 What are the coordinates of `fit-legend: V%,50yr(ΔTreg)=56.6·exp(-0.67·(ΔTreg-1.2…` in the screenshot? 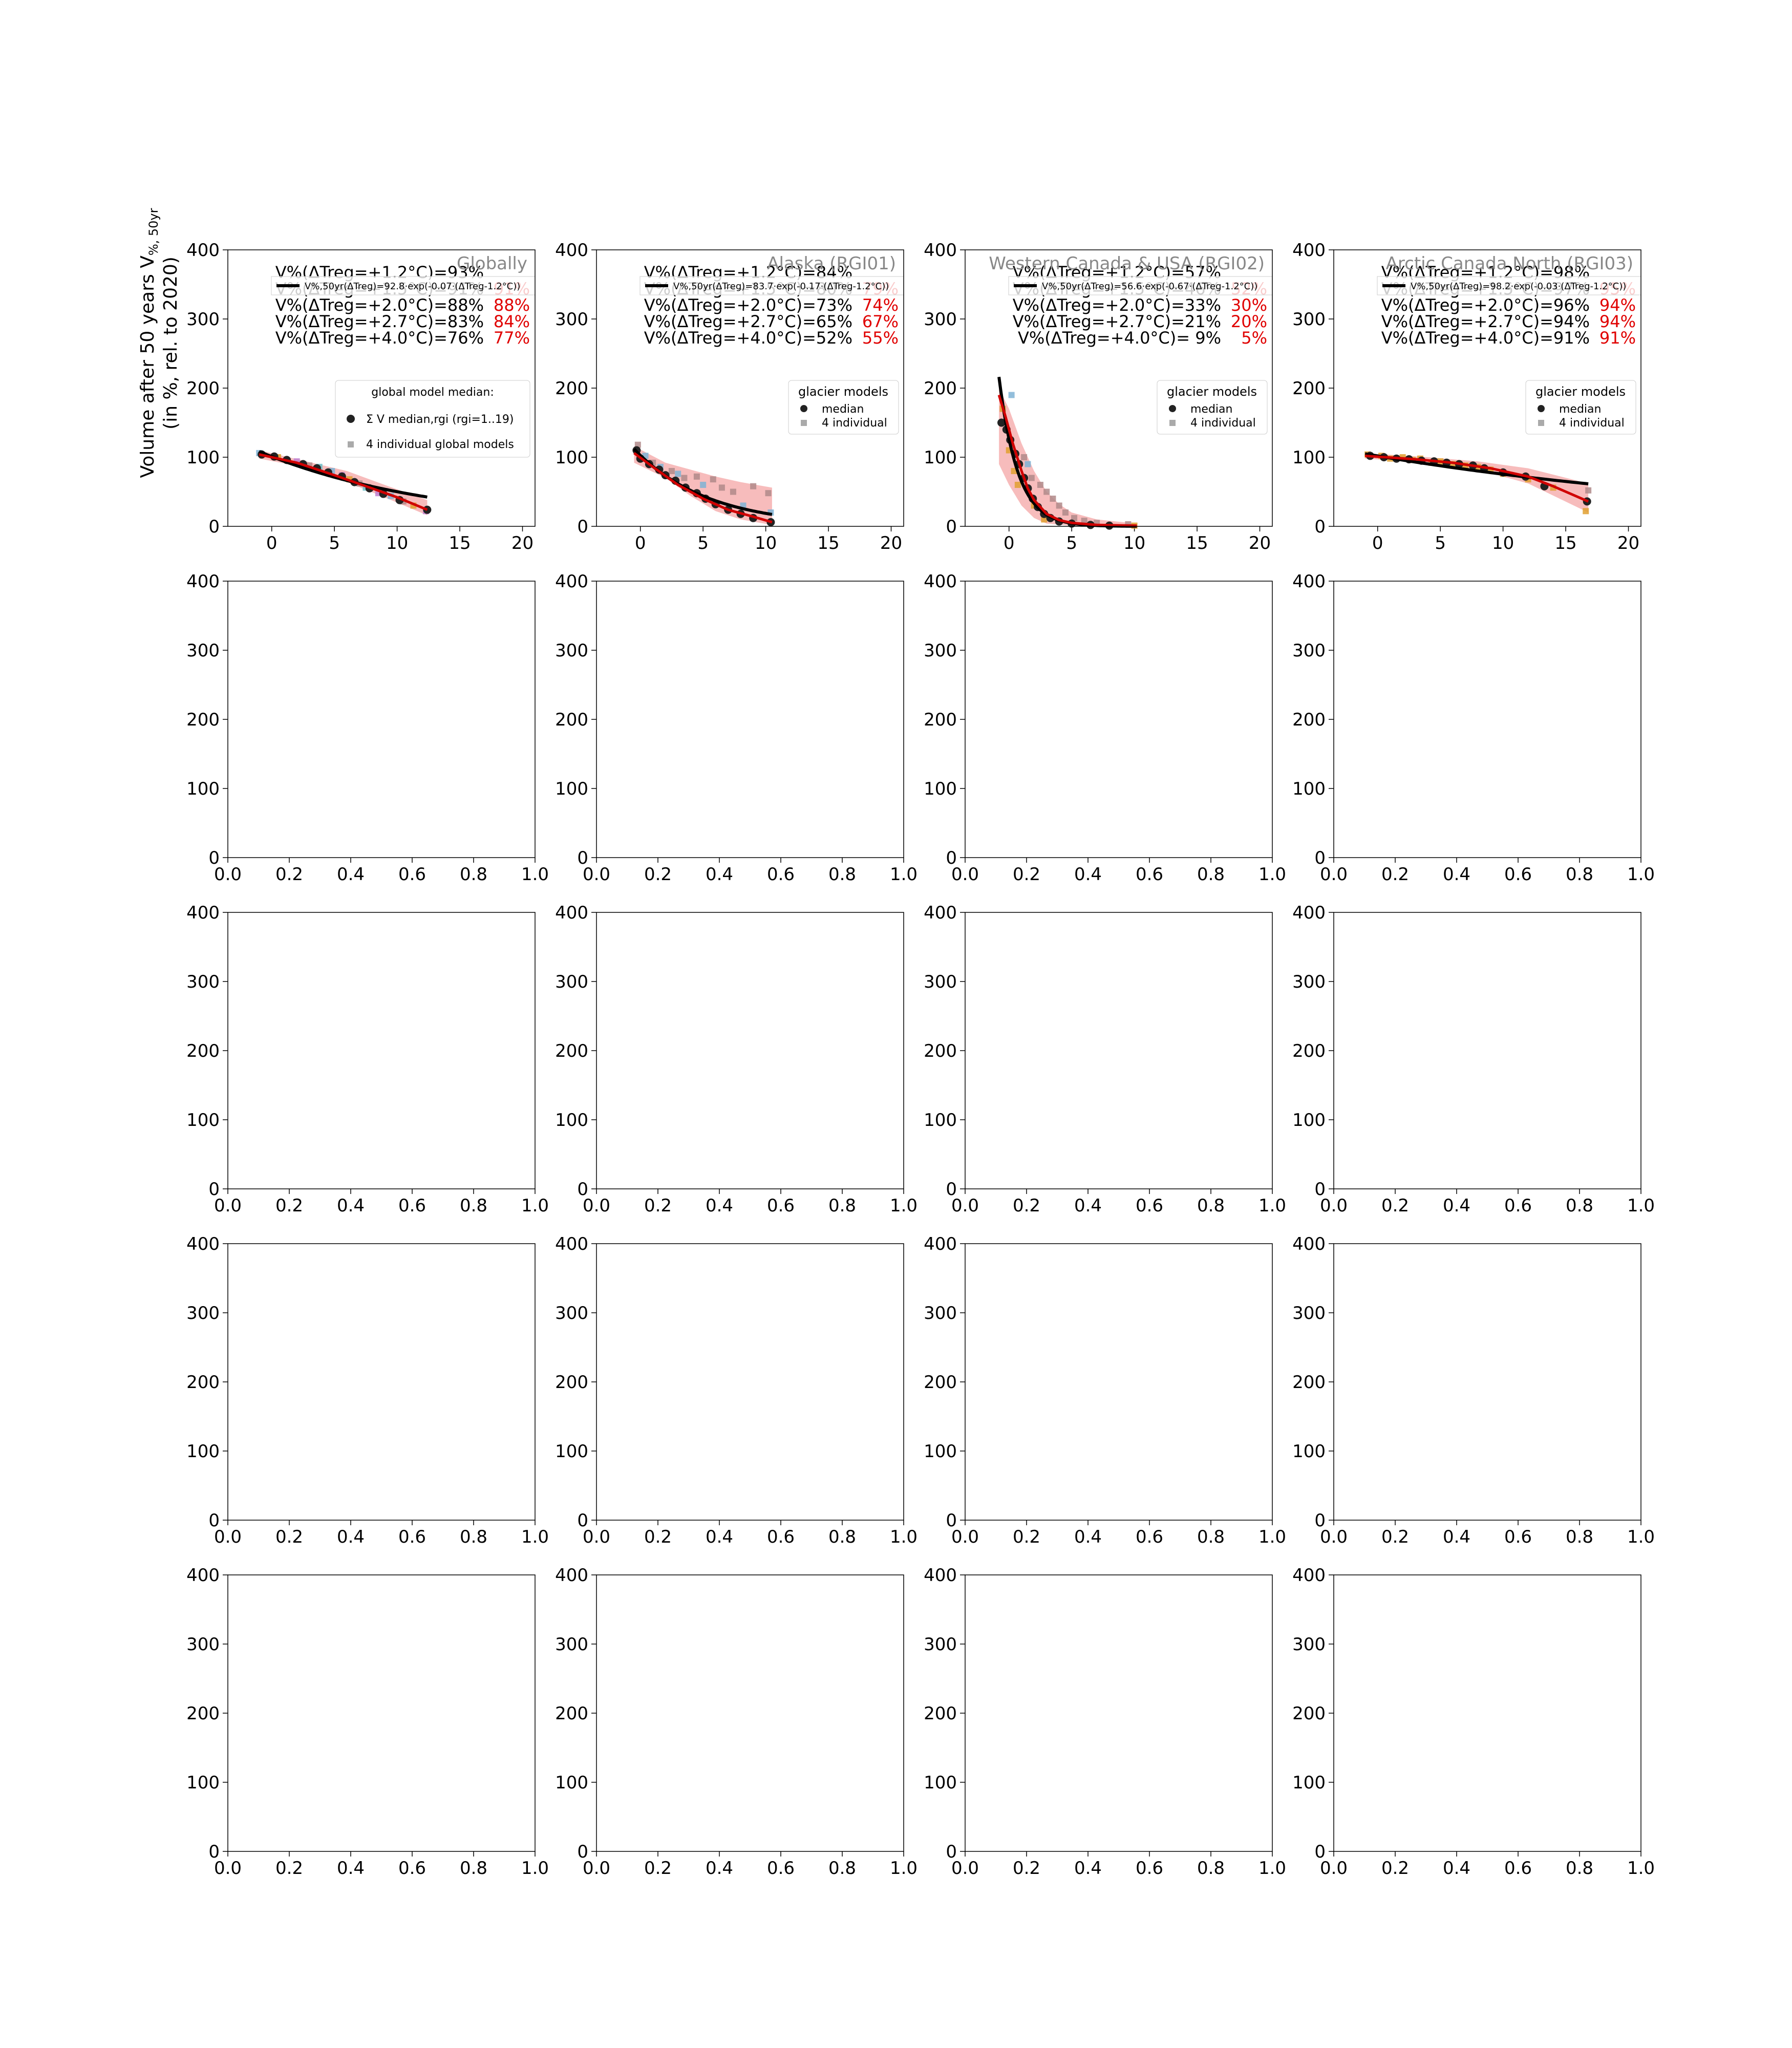 It's located at (1140, 285).